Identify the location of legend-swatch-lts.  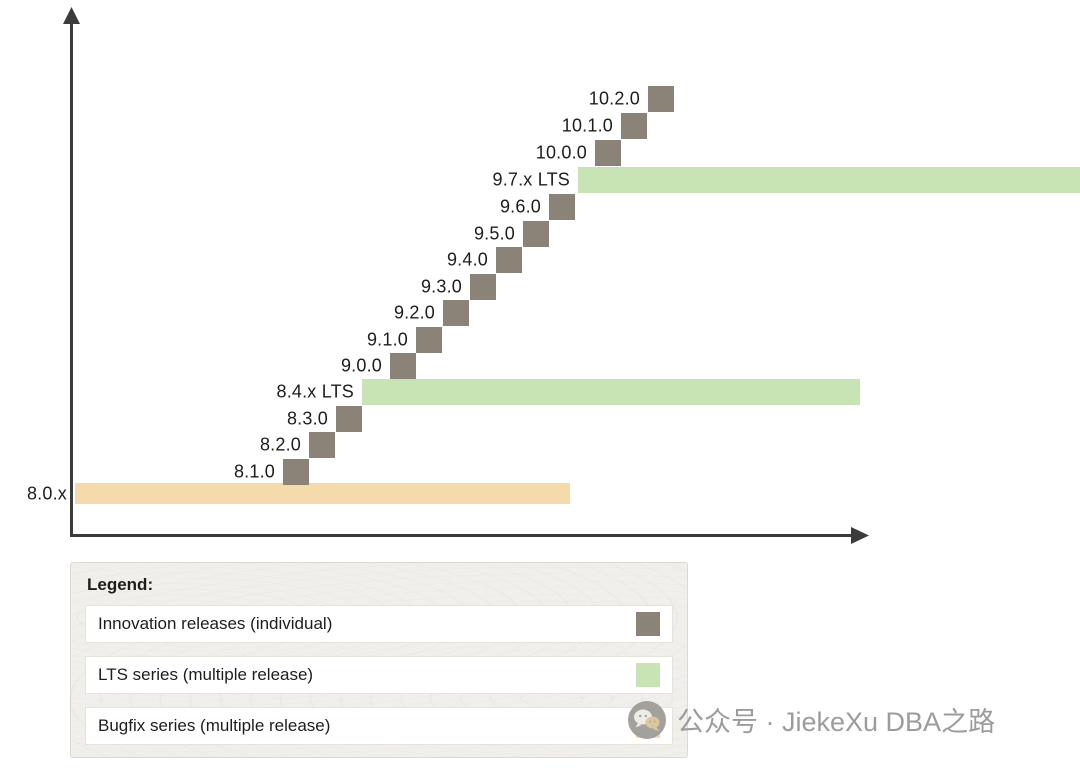
(648, 675).